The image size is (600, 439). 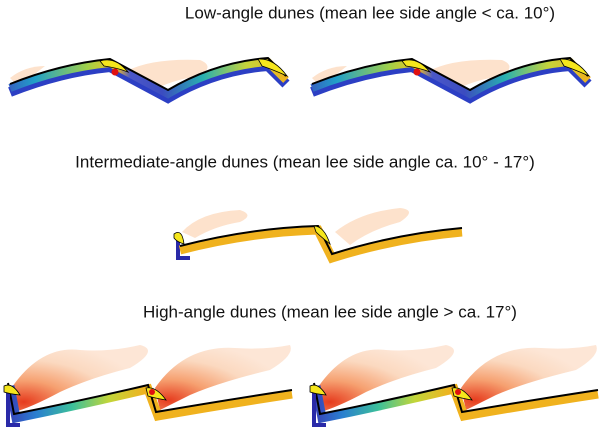 I want to click on intermediate-angle-dune-profile, so click(x=318, y=236).